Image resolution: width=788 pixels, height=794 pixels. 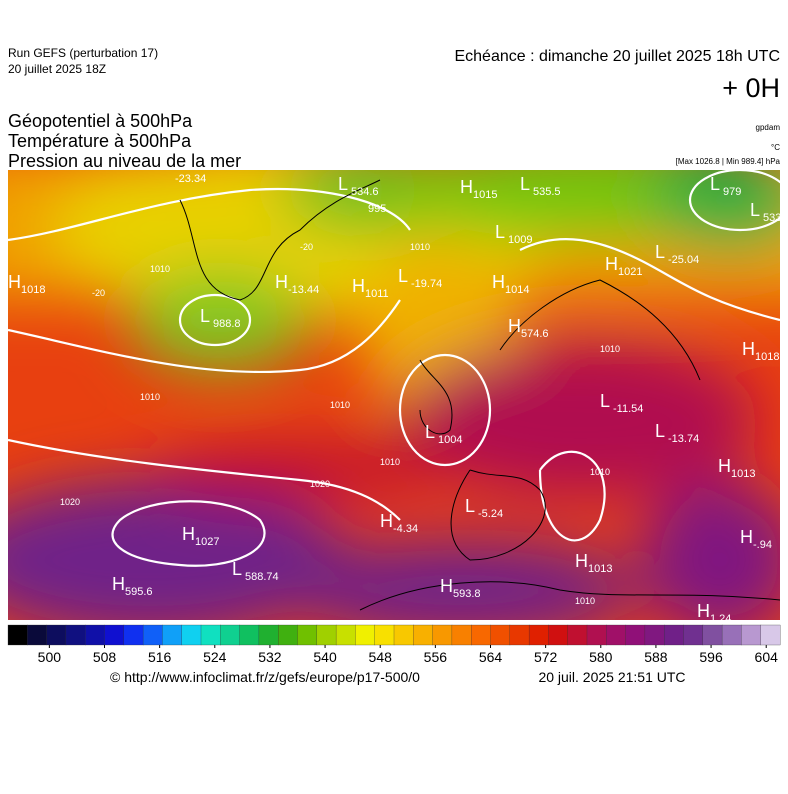 I want to click on pressure-value: -23.34, so click(x=190, y=179).